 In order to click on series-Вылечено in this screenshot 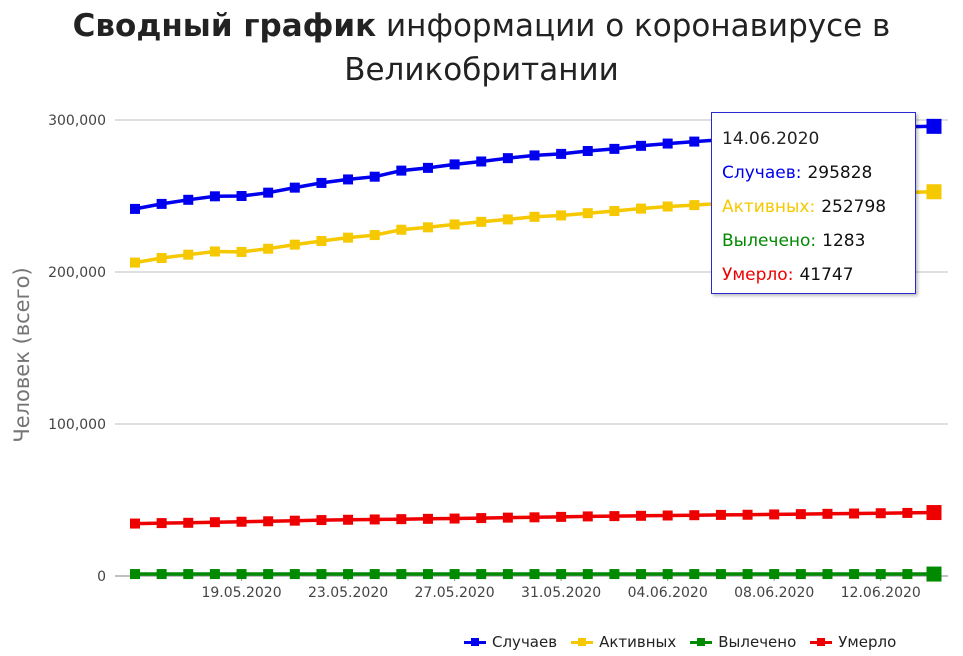, I will do `click(536, 574)`.